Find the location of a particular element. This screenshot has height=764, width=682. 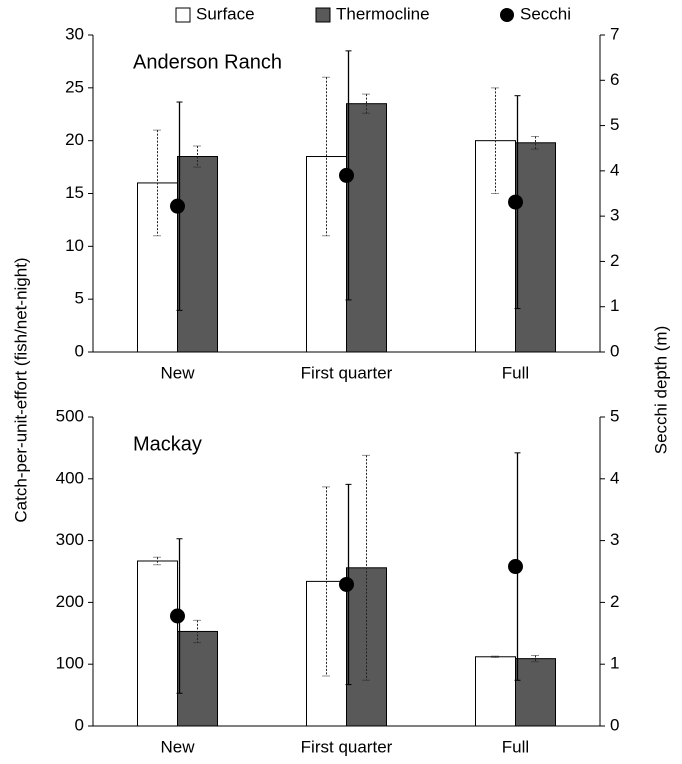

y-tick-label: 500 is located at coordinates (70, 415).